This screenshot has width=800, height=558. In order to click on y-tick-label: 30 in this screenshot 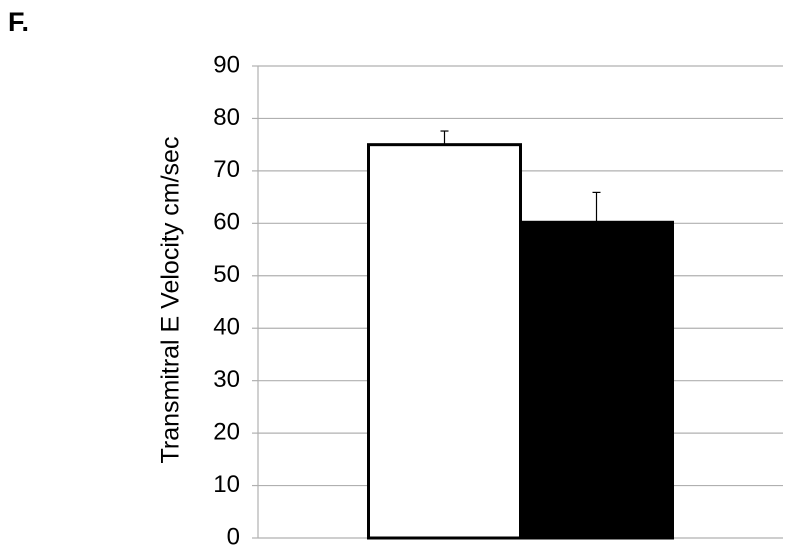, I will do `click(226, 379)`.